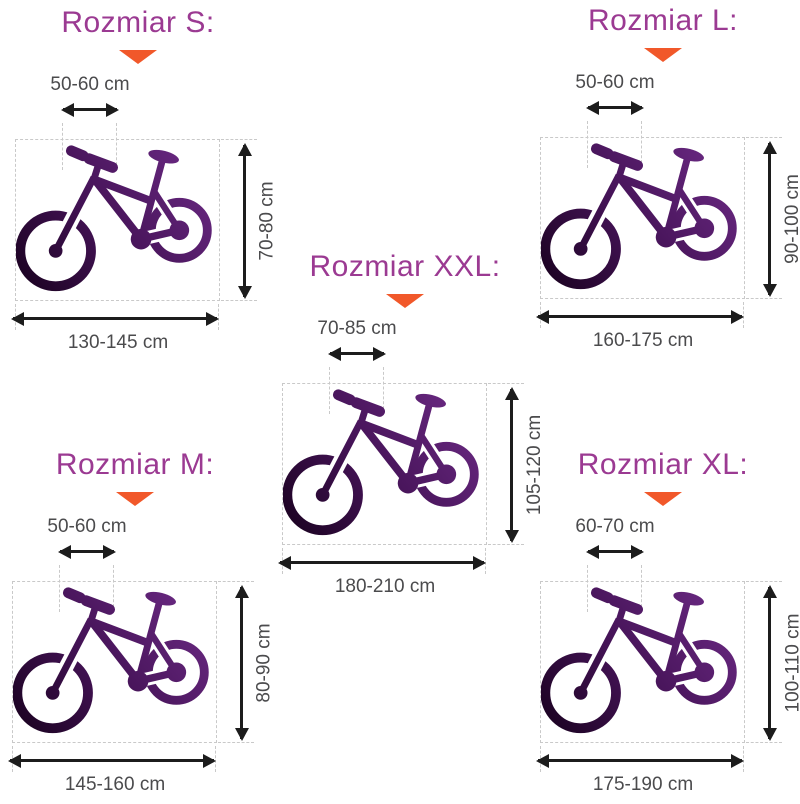 The width and height of the screenshot is (800, 804). I want to click on height-label: 90-100 cm, so click(791, 218).